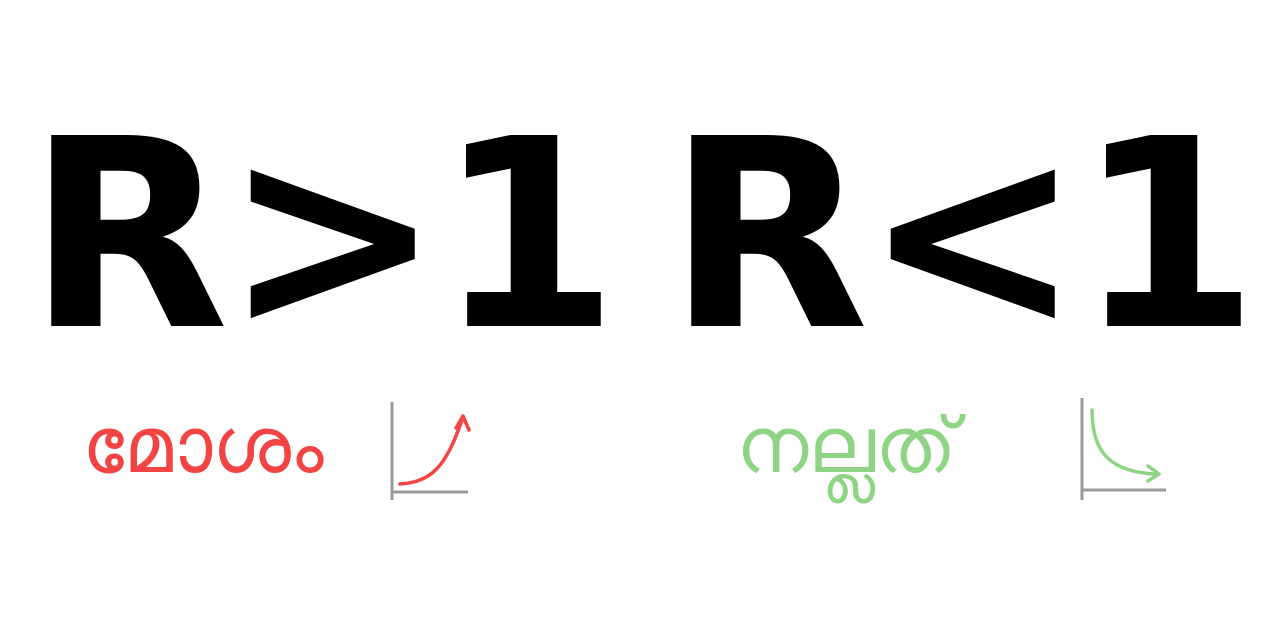  I want to click on caption-bad: മോശം, so click(203, 446).